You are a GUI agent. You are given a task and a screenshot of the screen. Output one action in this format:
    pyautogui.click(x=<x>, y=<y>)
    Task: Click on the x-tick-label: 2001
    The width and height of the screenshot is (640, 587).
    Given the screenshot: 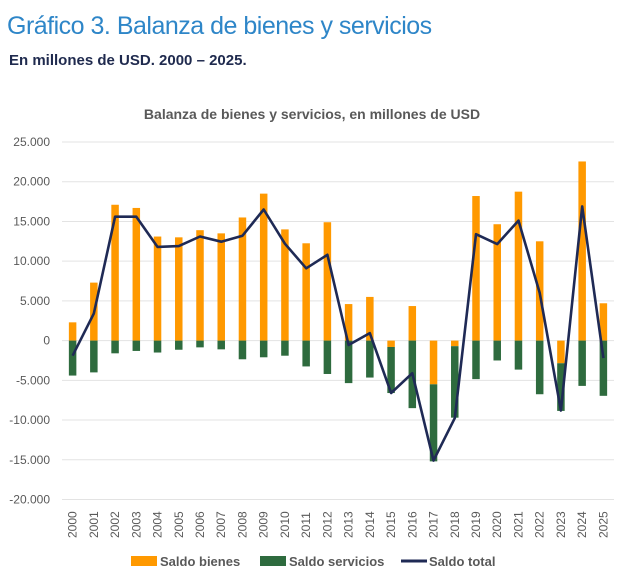 What is the action you would take?
    pyautogui.click(x=94, y=524)
    